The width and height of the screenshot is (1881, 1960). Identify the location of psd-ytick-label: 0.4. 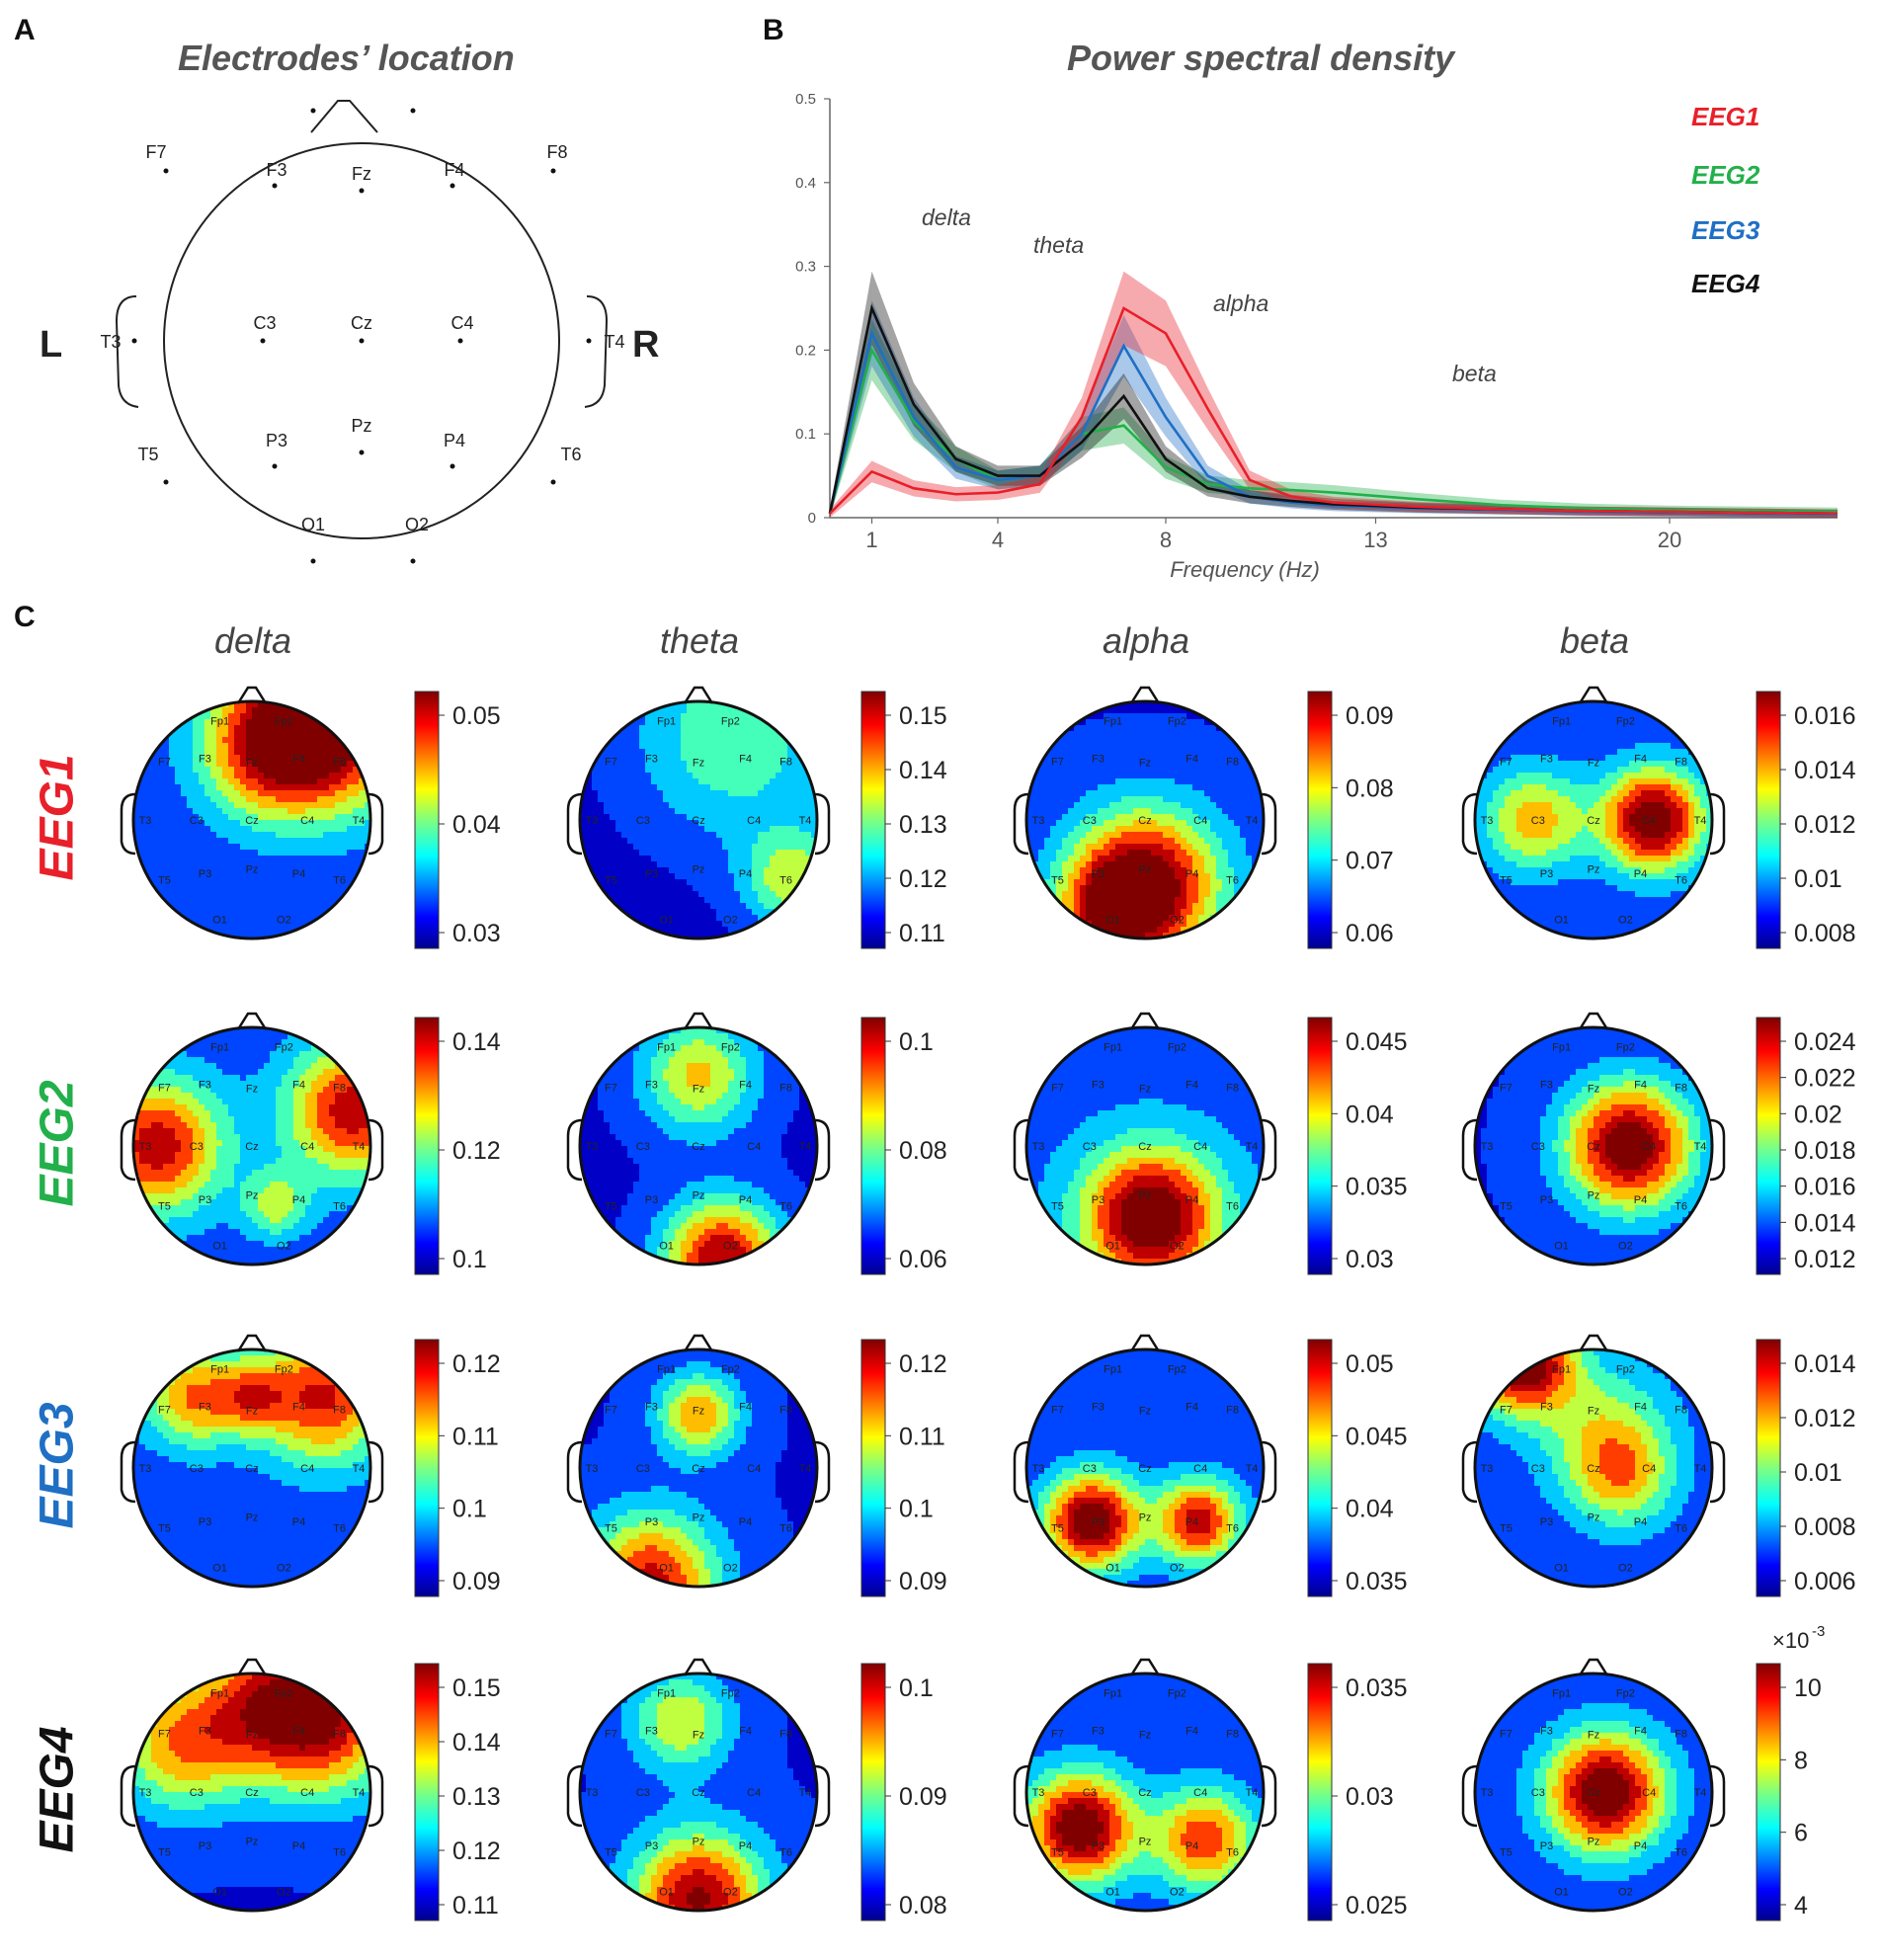
(805, 183).